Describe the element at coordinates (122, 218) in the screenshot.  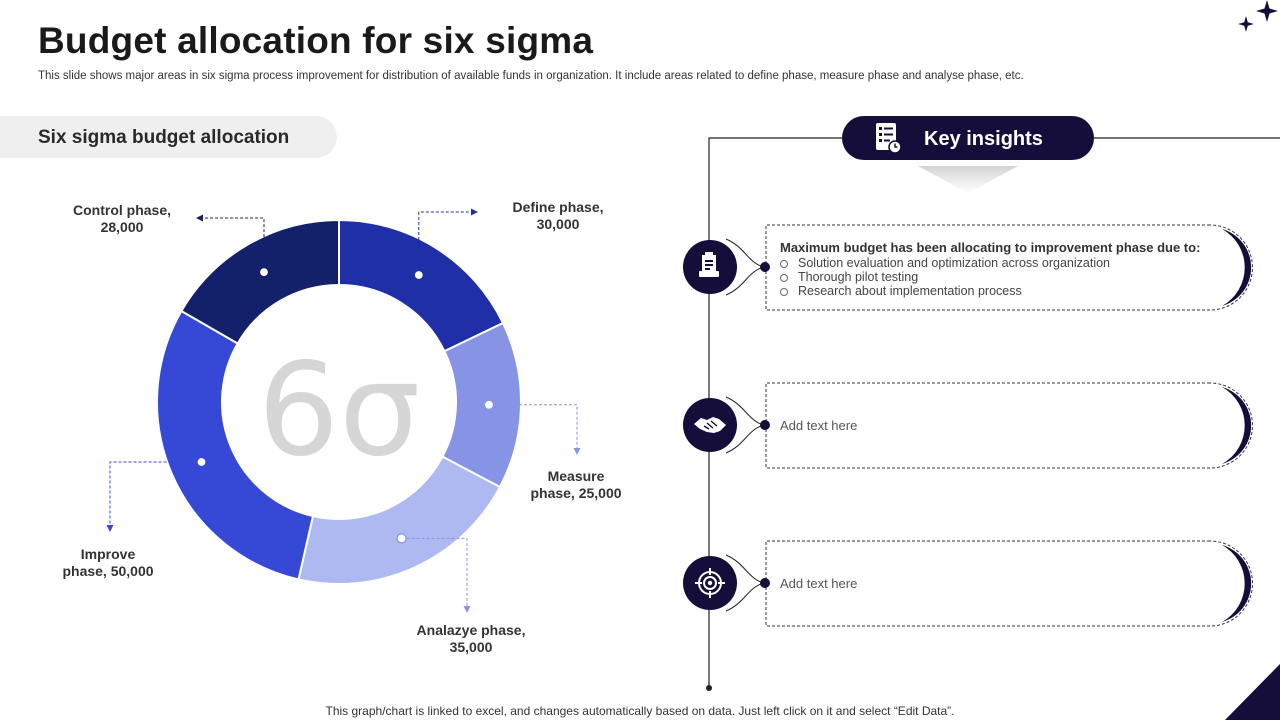
I see `slice-label-control-phase: Control phase, 28,000` at that location.